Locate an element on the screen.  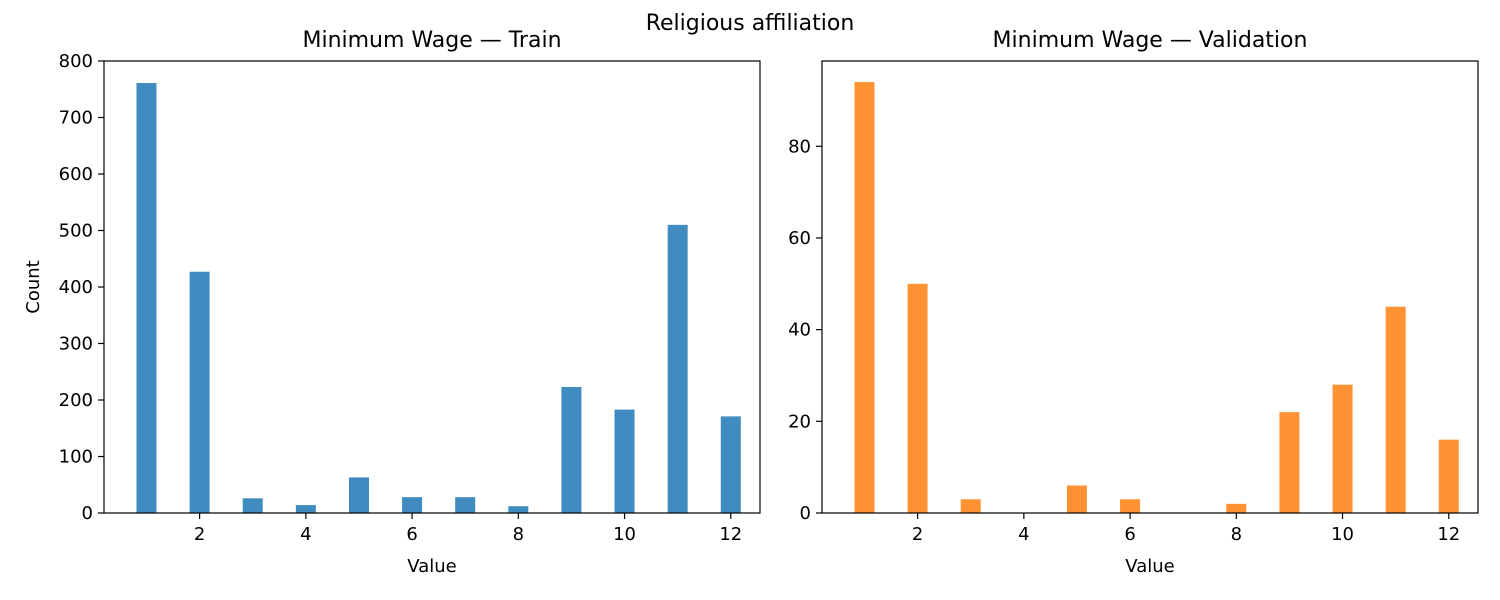
y-tick-label: 600 is located at coordinates (76, 174).